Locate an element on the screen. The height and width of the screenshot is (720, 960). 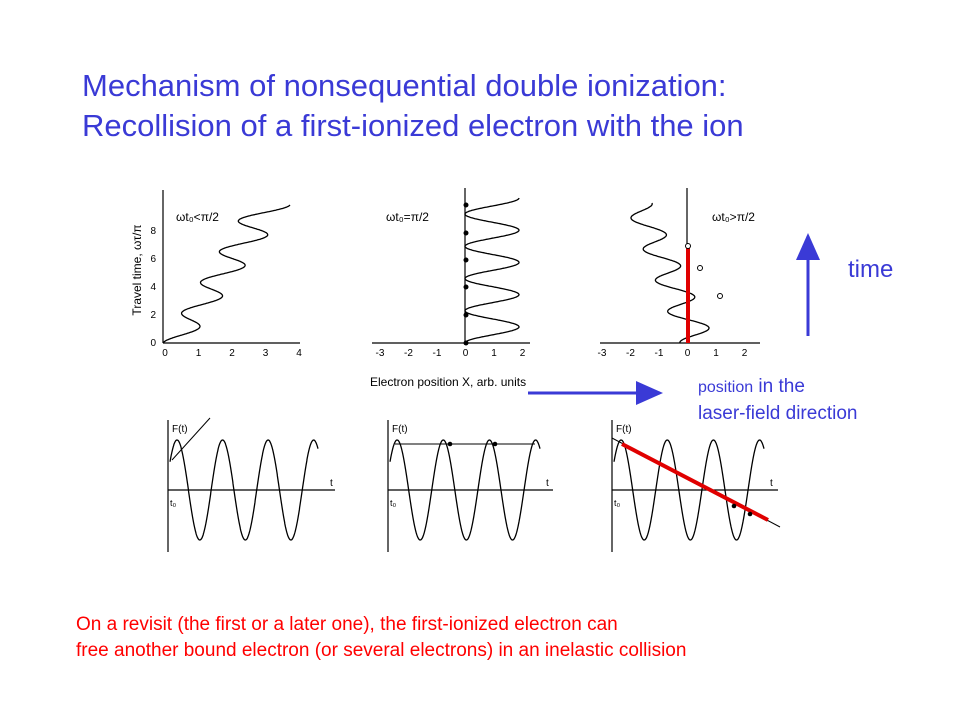
panel3-return-dots is located at coordinates (704, 271).